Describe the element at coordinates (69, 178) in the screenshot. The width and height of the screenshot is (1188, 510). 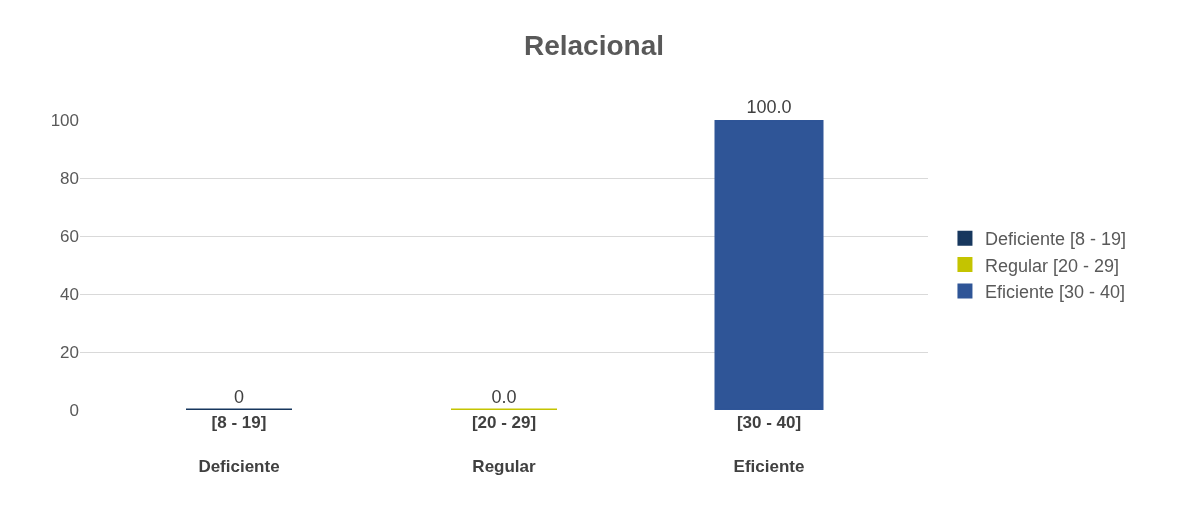
I see `y-tick-label: 80` at that location.